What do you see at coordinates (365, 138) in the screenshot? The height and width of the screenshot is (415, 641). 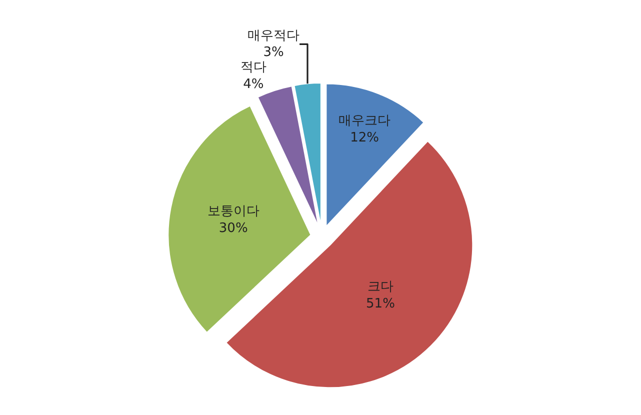 I see `data-label: 12%` at bounding box center [365, 138].